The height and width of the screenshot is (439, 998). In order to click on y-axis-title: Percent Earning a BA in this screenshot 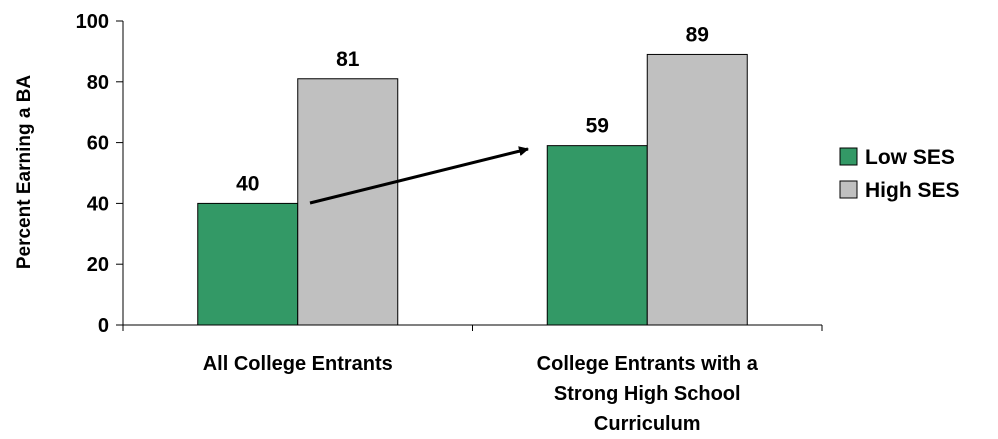, I will do `click(24, 172)`.